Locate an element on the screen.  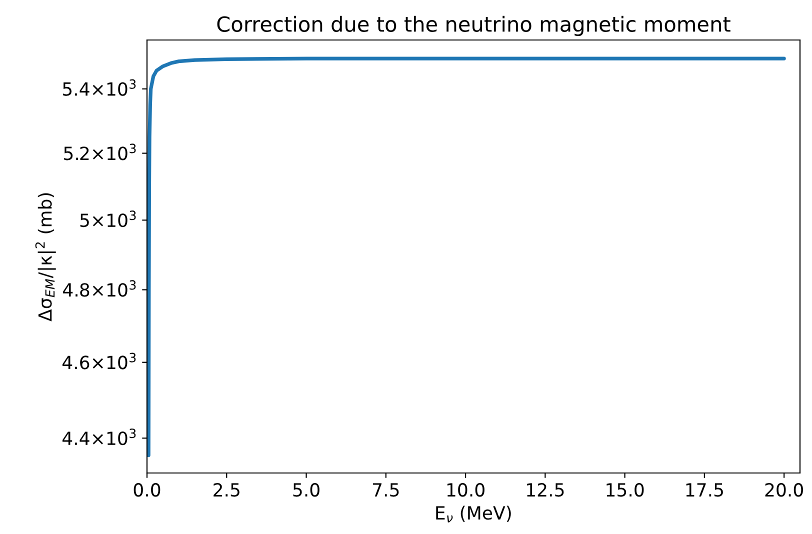
x-tick-label: 0.0 is located at coordinates (147, 490).